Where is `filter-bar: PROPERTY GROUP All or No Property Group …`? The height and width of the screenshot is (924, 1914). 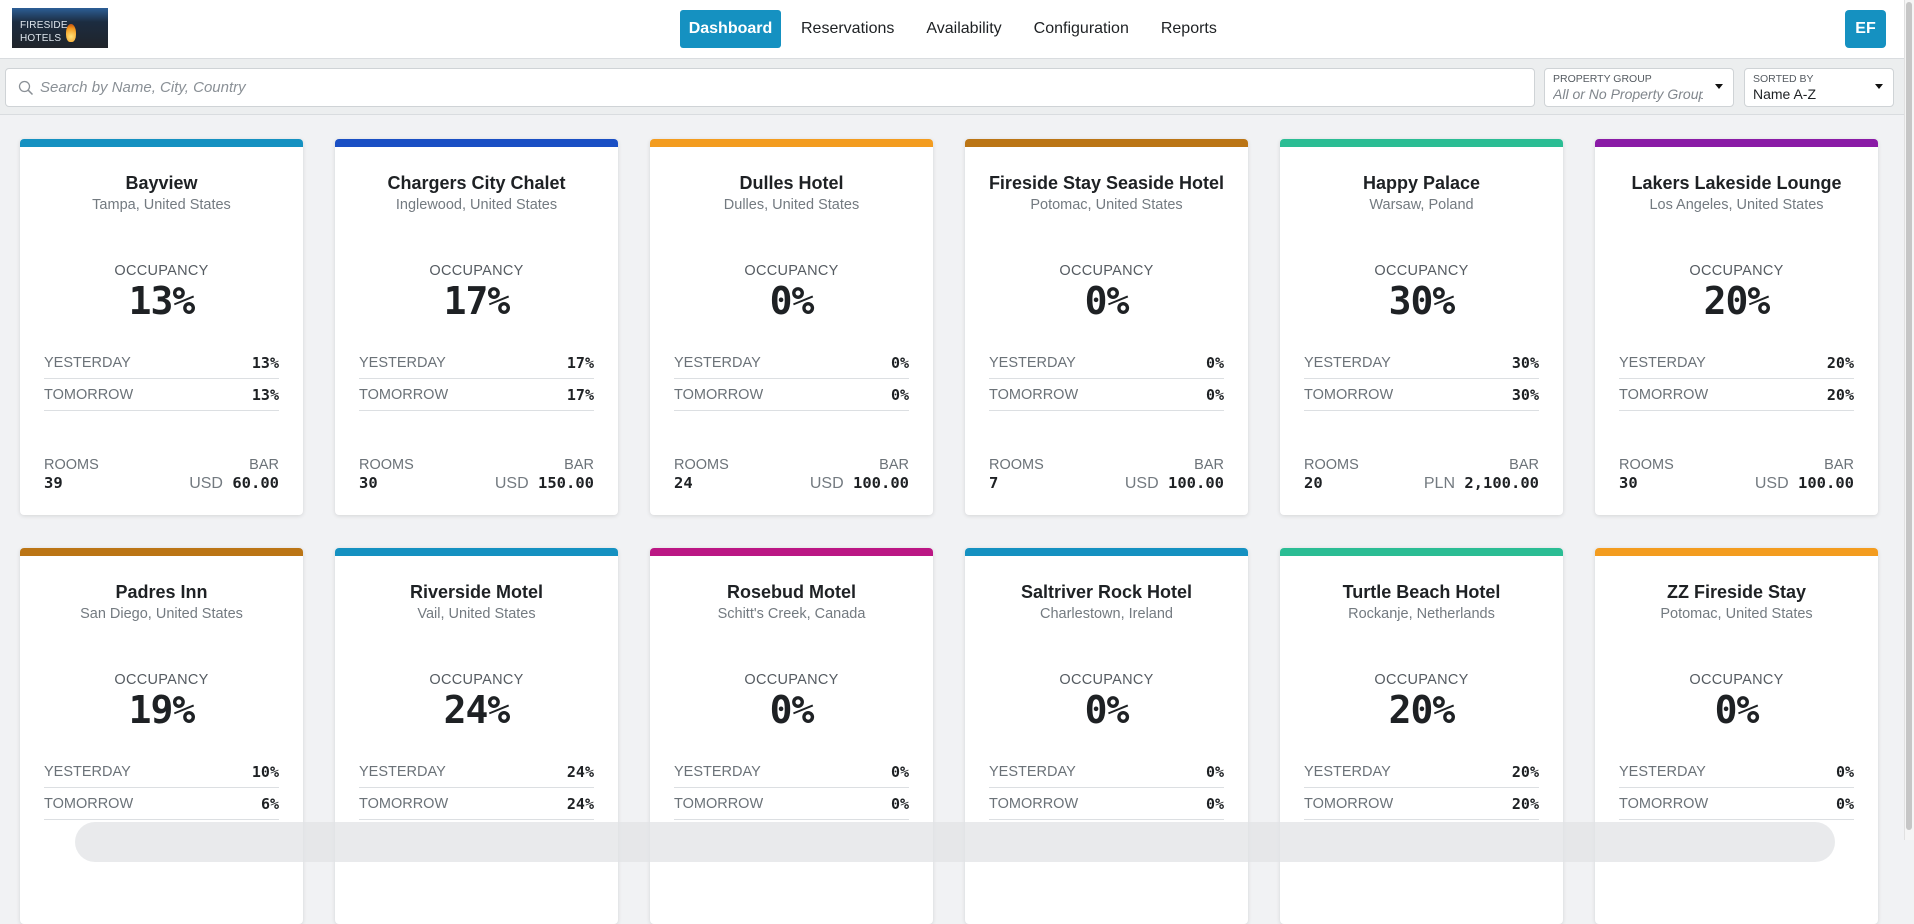 filter-bar: PROPERTY GROUP All or No Property Group … is located at coordinates (952, 87).